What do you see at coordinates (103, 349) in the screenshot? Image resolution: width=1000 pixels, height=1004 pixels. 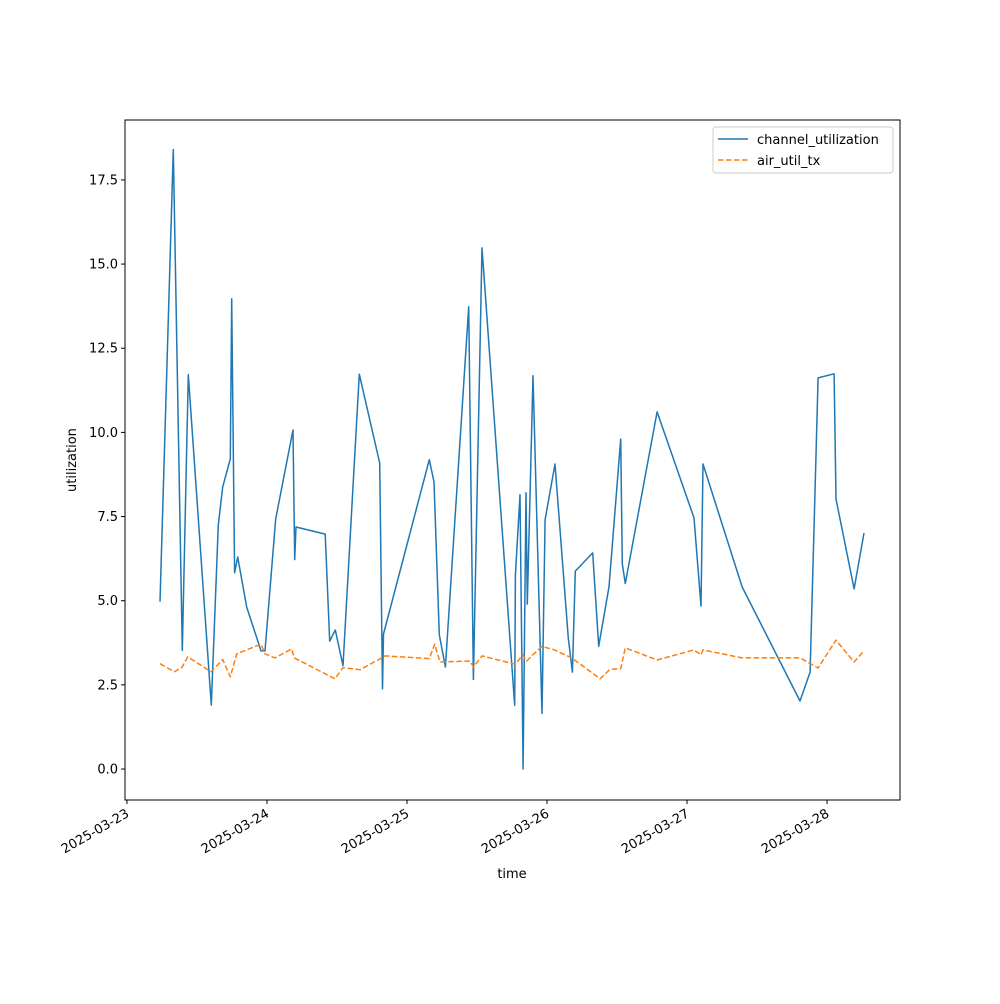 I see `y-tick-label: 12.5` at bounding box center [103, 349].